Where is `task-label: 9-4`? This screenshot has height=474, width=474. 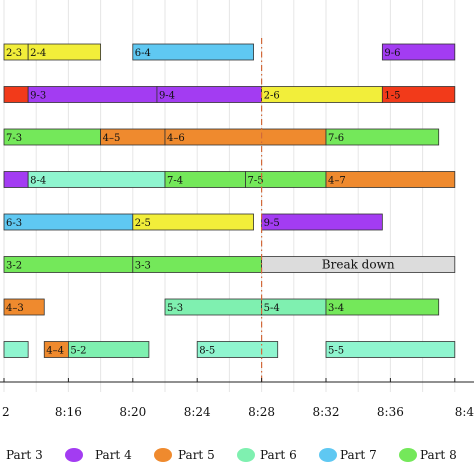
task-label: 9-4 is located at coordinates (167, 96).